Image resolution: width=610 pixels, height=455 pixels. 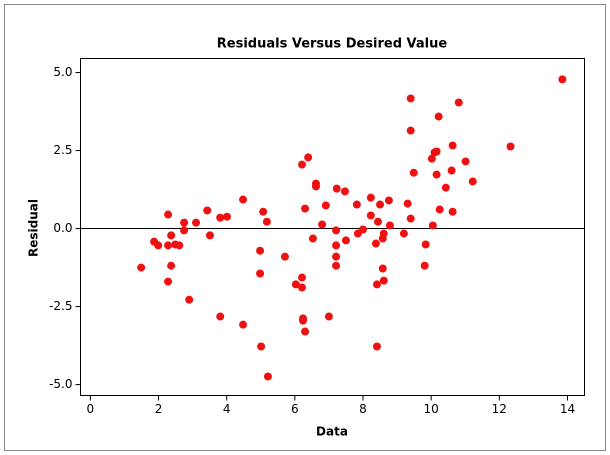 What do you see at coordinates (499, 409) in the screenshot?
I see `x-tick-label: 12` at bounding box center [499, 409].